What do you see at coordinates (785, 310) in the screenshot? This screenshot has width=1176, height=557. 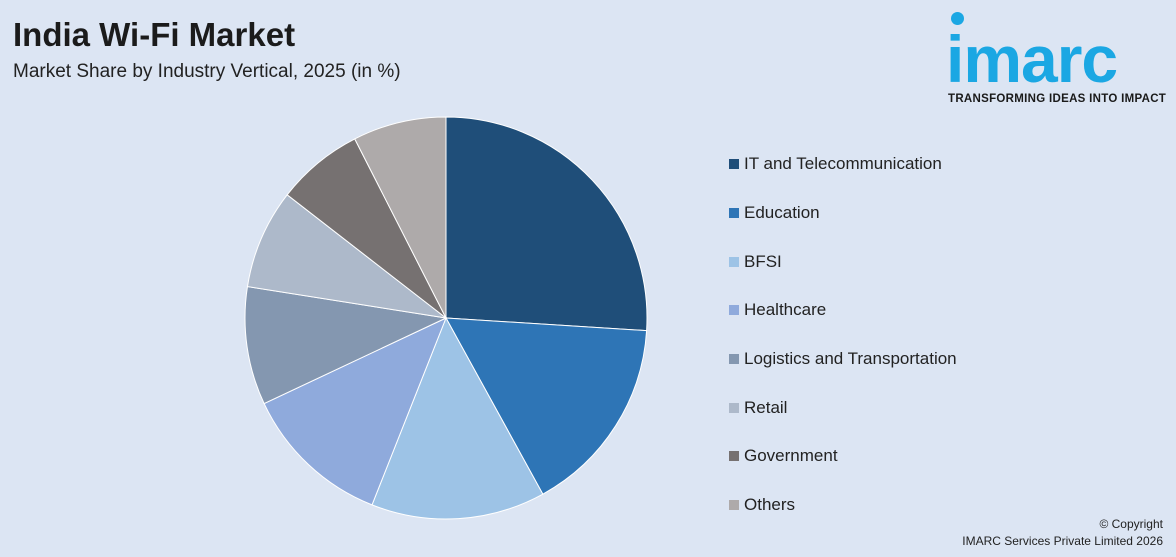 I see `legend-label: Healthcare` at bounding box center [785, 310].